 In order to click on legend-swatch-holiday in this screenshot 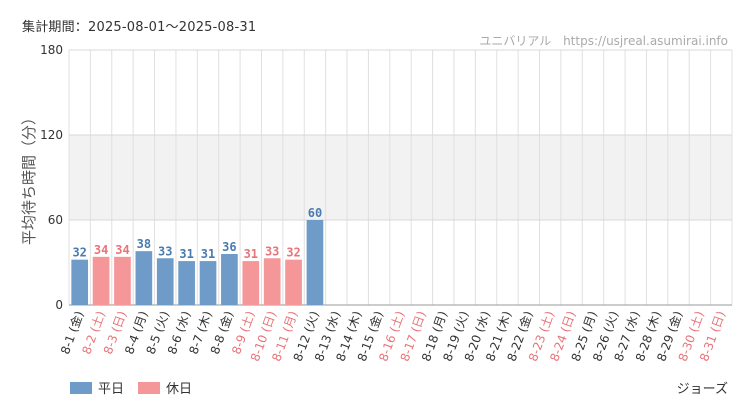, I will do `click(149, 387)`.